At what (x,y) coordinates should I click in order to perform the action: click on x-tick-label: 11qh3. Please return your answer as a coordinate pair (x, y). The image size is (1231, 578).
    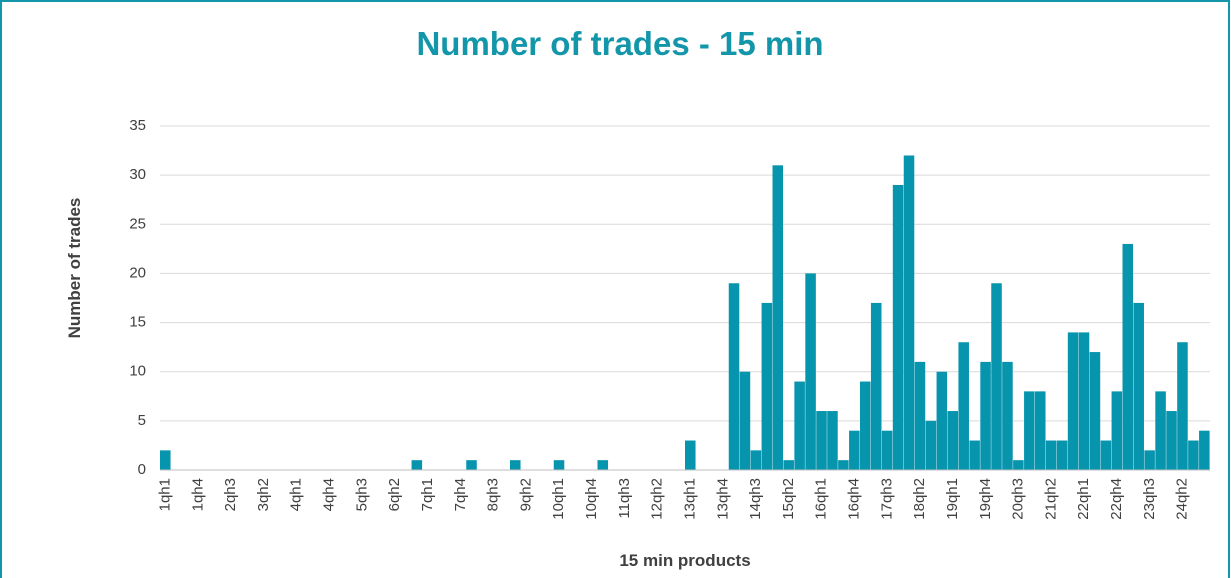
    Looking at the image, I should click on (624, 498).